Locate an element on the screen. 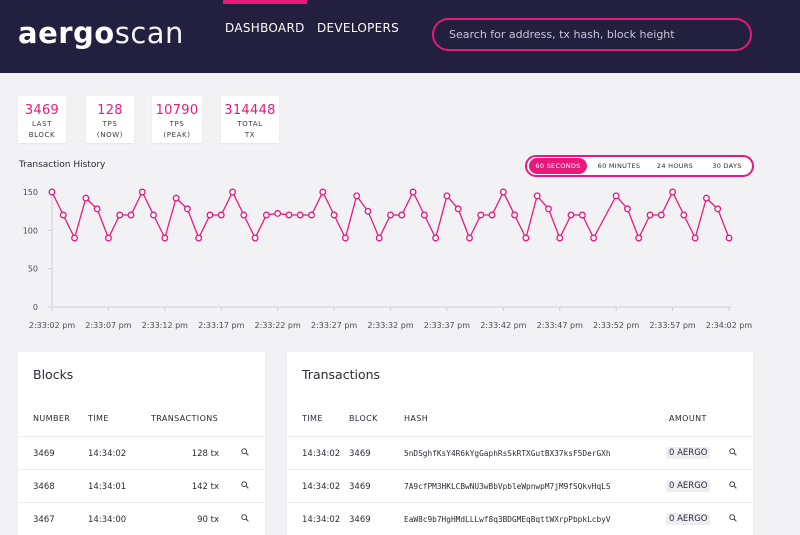 This screenshot has width=800, height=535. stat-last-block: 3469 LAST BLOCK is located at coordinates (42, 119).